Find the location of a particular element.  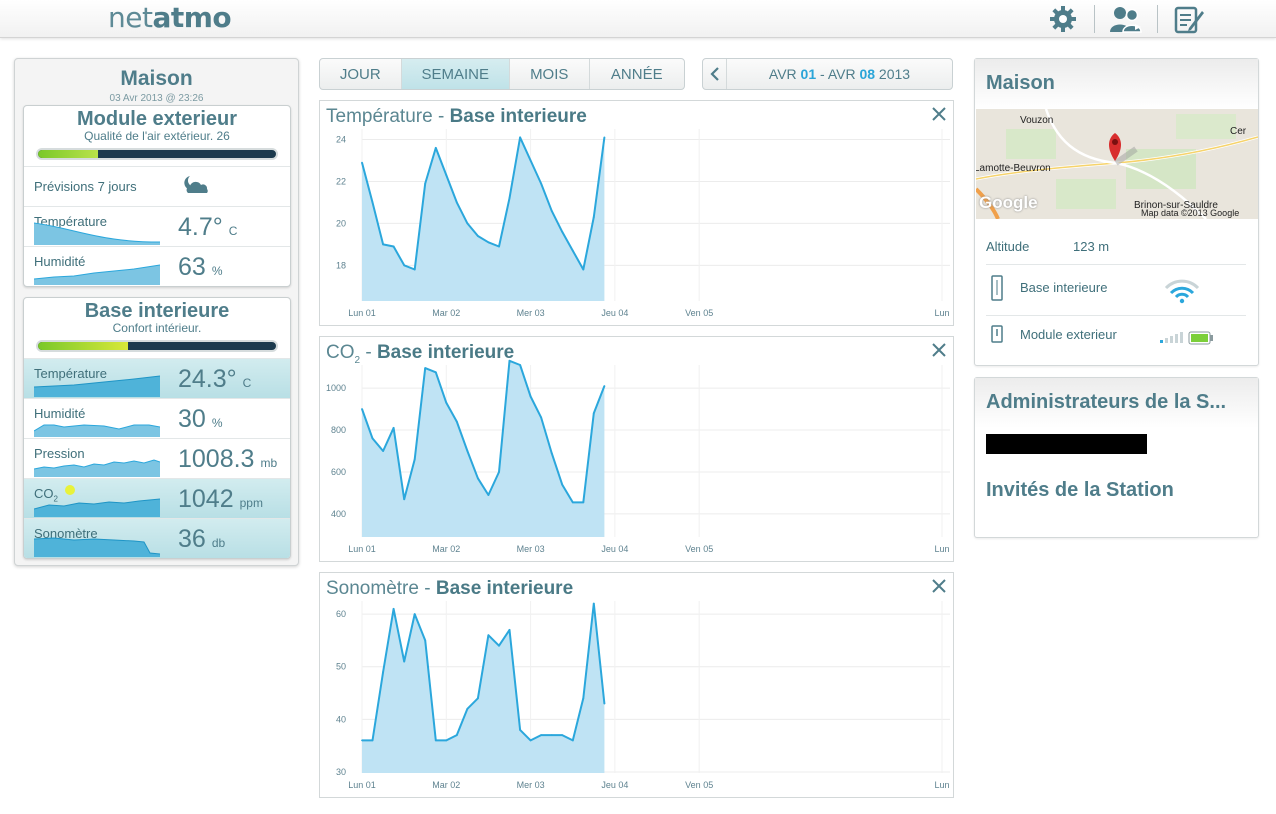

admins-header is located at coordinates (1116, 403).